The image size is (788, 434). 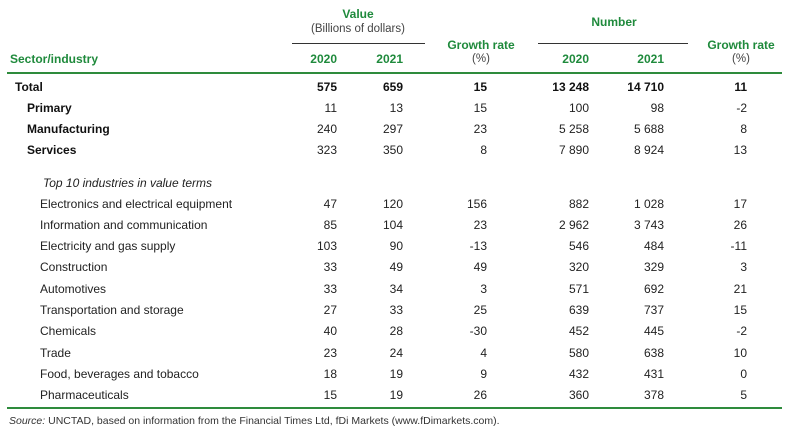 What do you see at coordinates (653, 395) in the screenshot?
I see `number-2021-cell: 378` at bounding box center [653, 395].